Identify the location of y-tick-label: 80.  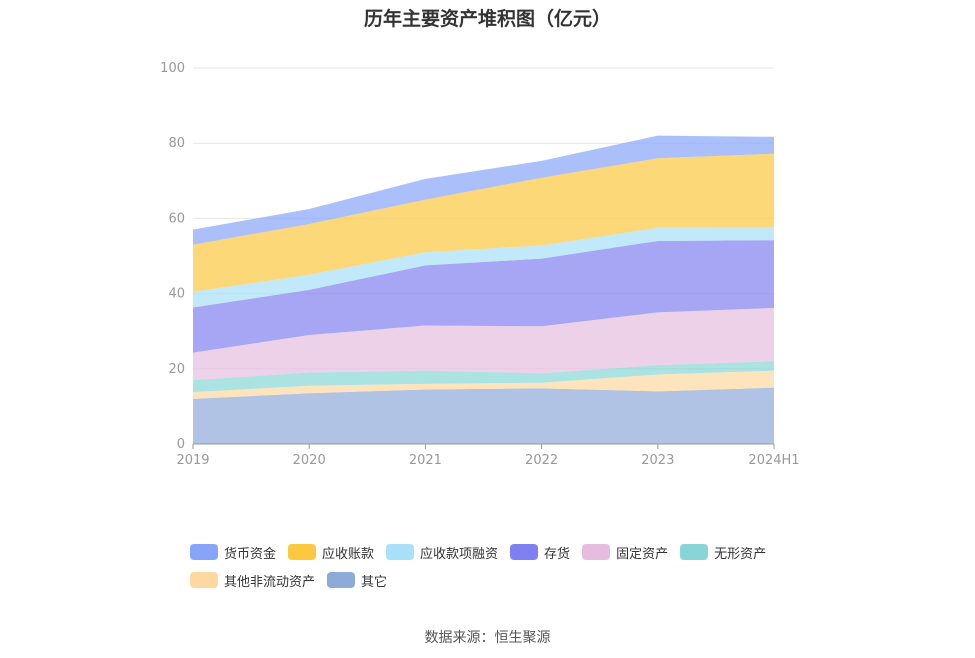
(176, 143).